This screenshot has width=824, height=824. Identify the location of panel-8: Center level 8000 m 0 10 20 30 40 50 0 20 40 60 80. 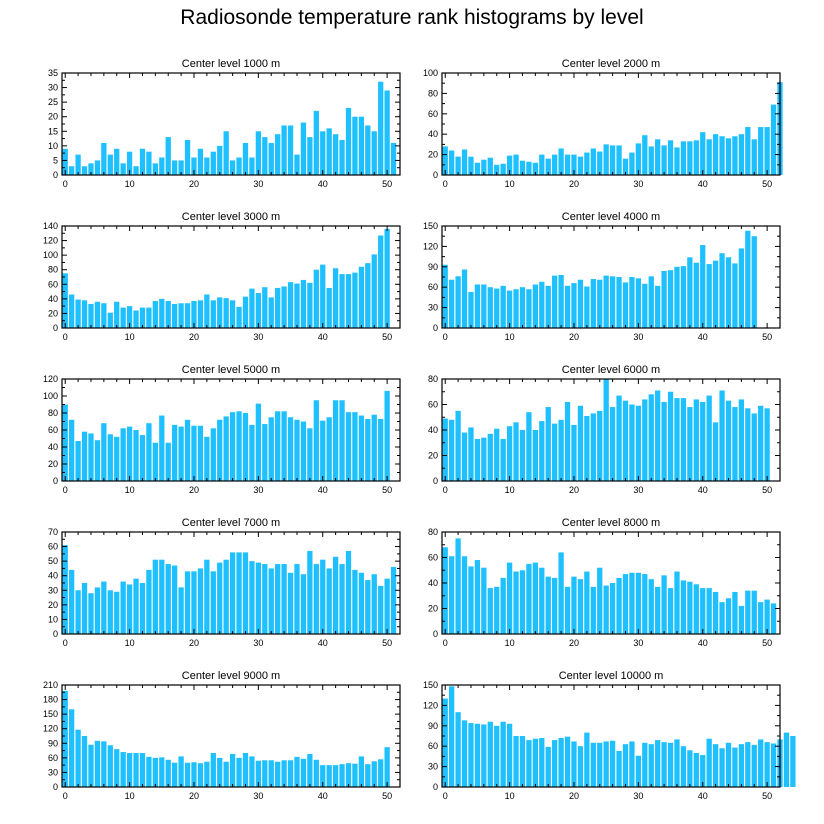
(604, 582).